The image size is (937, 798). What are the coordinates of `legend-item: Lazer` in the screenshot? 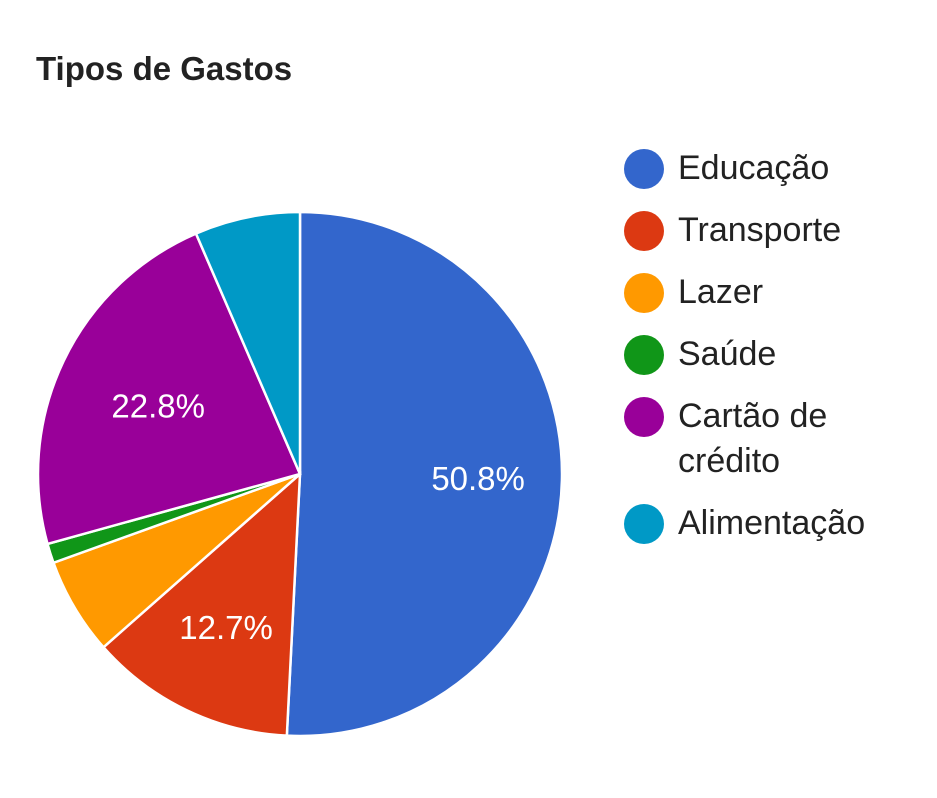 It's located at (774, 292).